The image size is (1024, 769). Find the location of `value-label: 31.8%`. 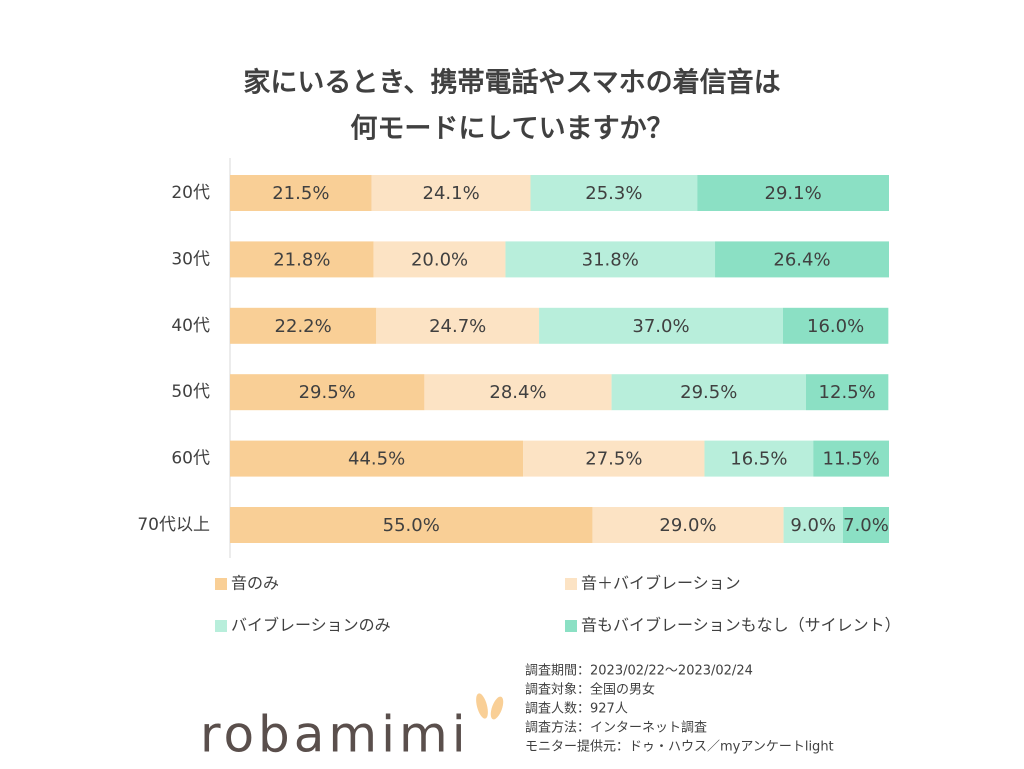

value-label: 31.8% is located at coordinates (610, 259).